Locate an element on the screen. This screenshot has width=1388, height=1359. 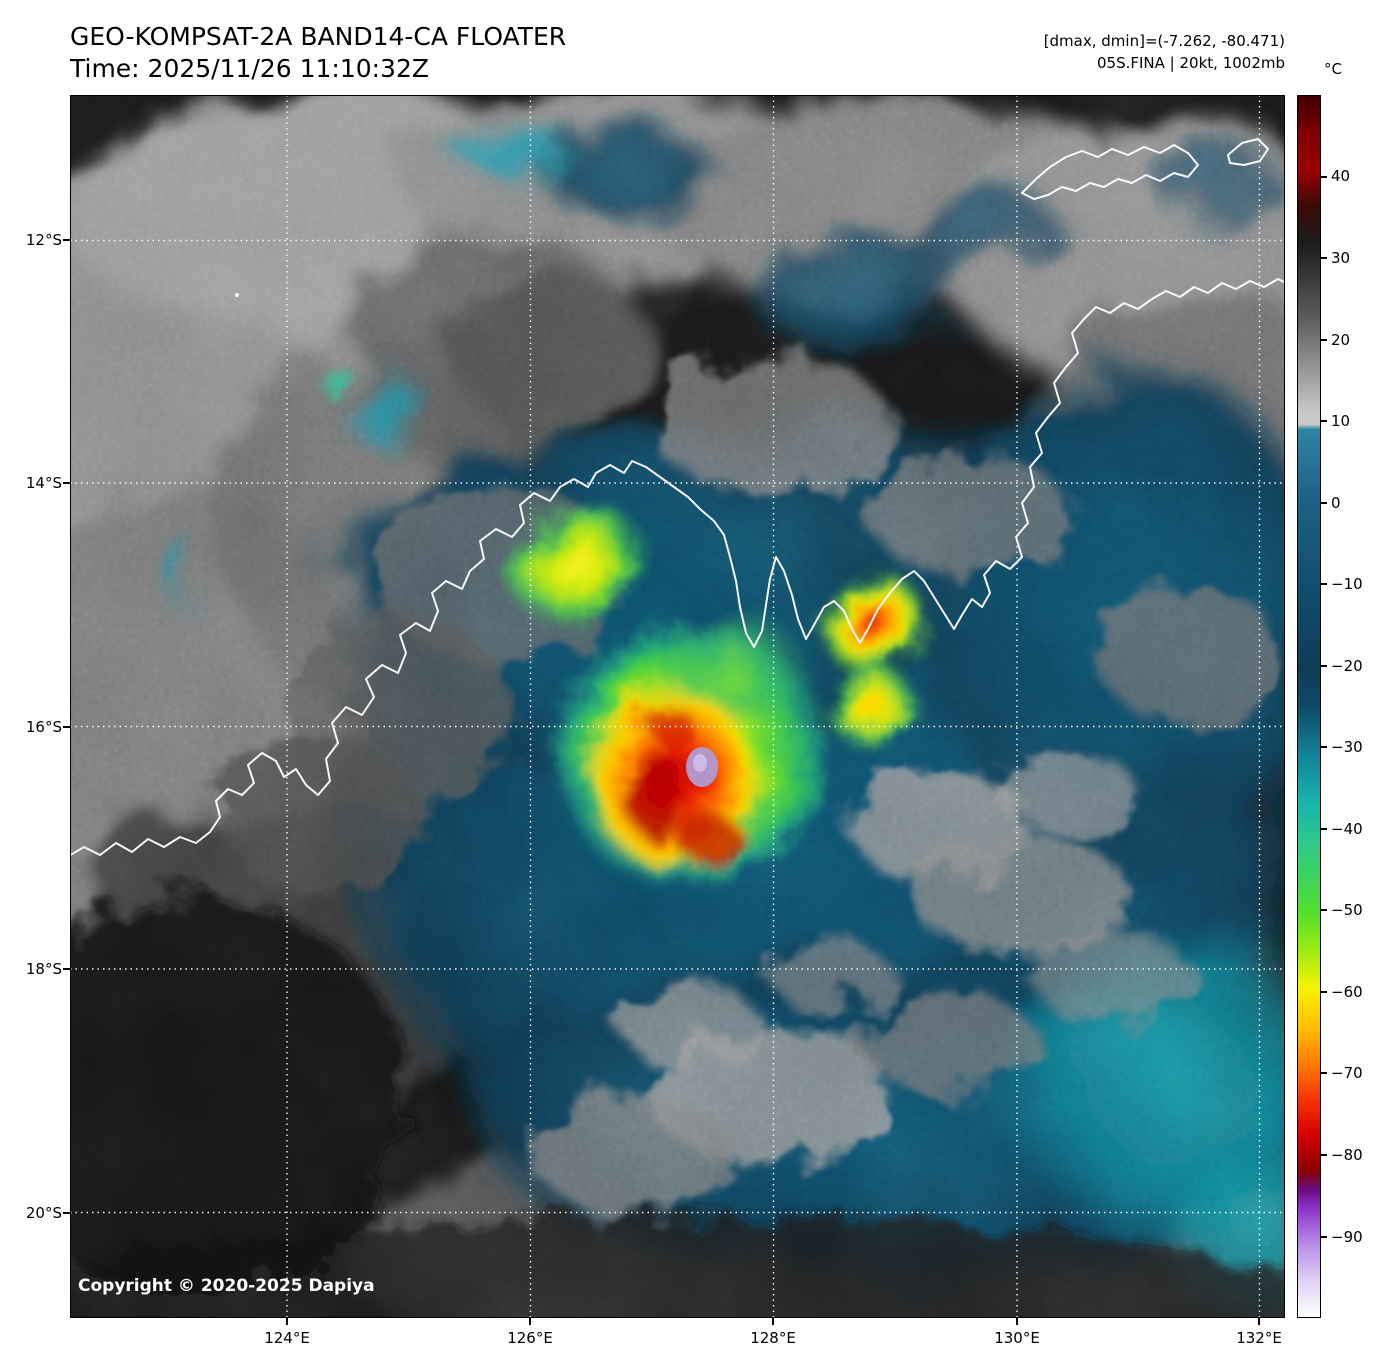
colorbar-tick-label: −60 is located at coordinates (1347, 992).